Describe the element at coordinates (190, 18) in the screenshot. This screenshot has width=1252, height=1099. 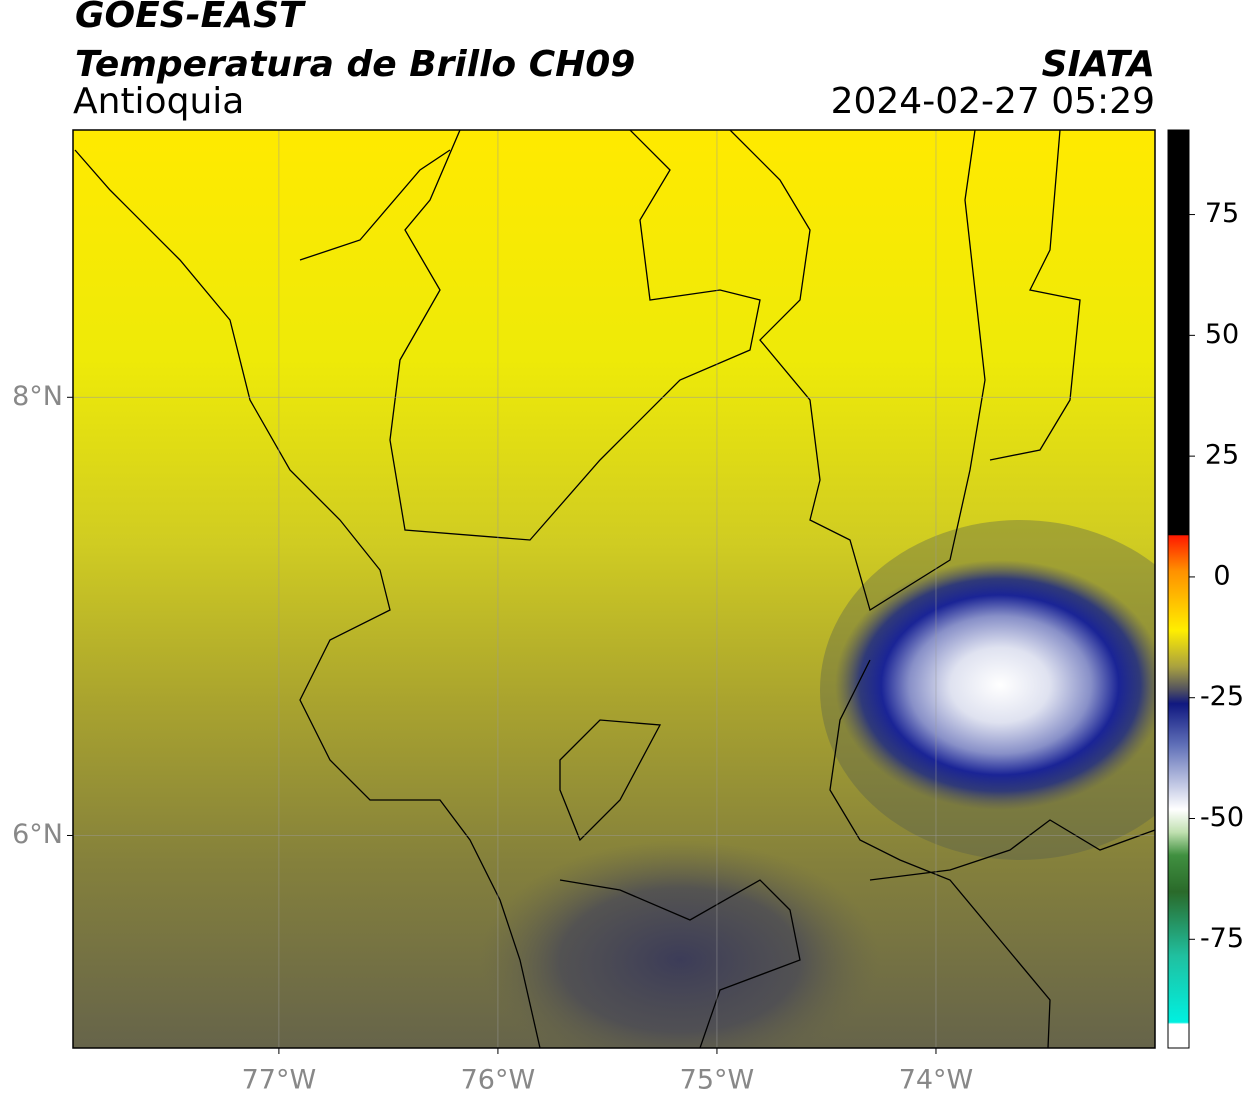
I see `satellite: GOES-EAST` at that location.